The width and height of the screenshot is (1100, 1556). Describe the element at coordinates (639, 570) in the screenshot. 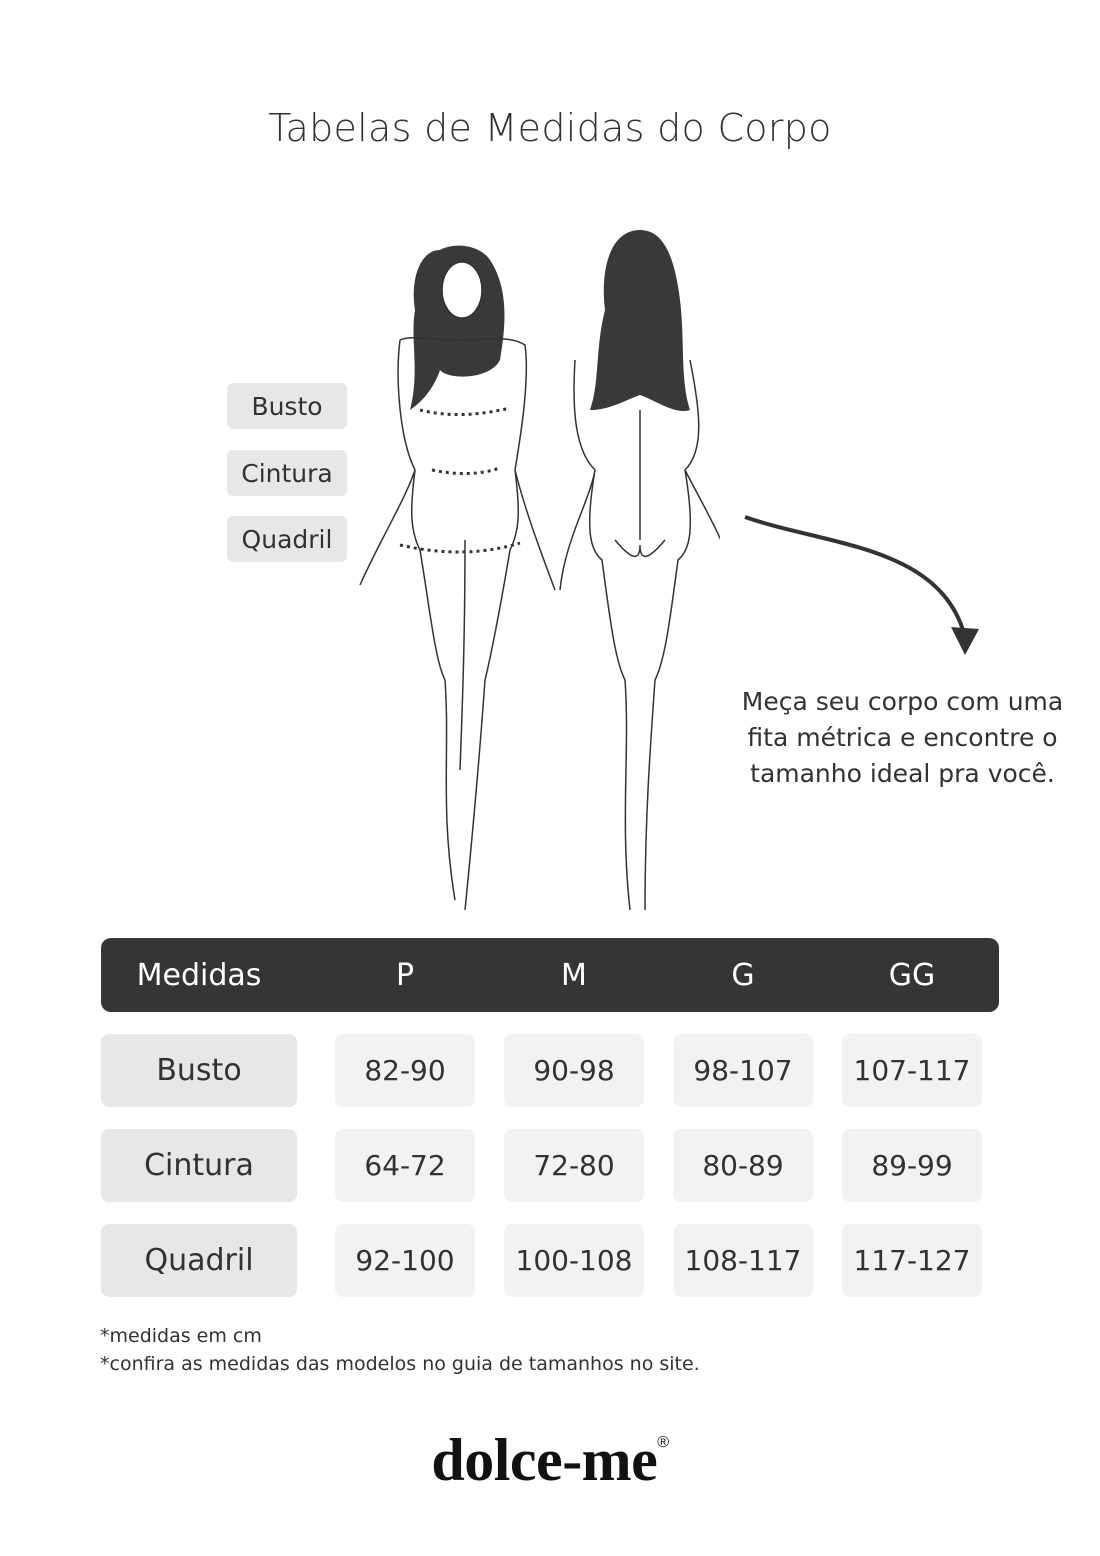

I see `back-figure` at that location.